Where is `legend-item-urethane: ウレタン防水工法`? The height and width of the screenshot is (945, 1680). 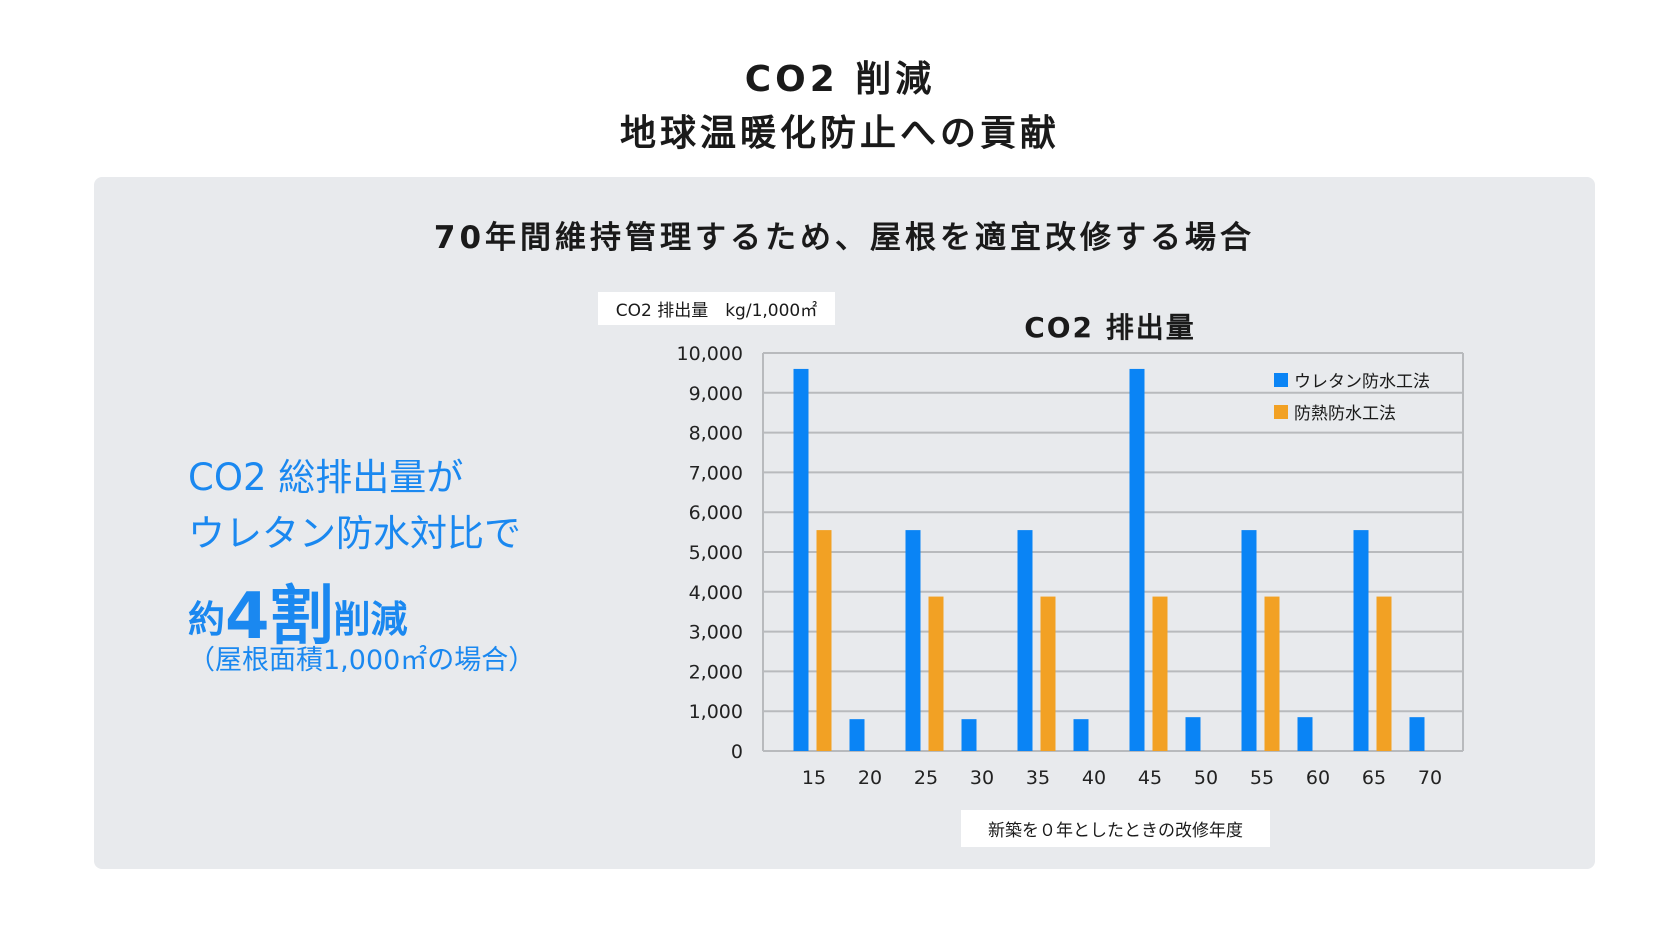
legend-item-urethane: ウレタン防水工法 is located at coordinates (1352, 379).